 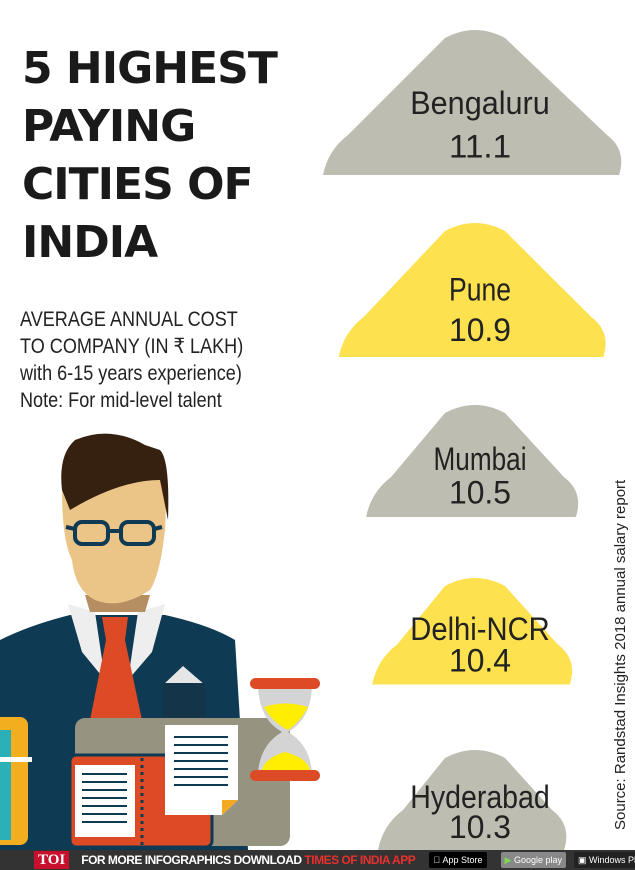 I want to click on subtitle-line: TO COMPANY (IN ₹ LAKH), so click(x=132, y=346).